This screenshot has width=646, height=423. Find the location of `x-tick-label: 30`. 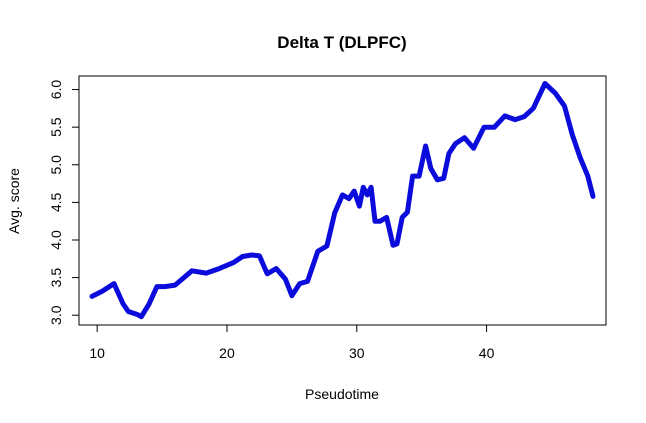

x-tick-label: 30 is located at coordinates (357, 353).